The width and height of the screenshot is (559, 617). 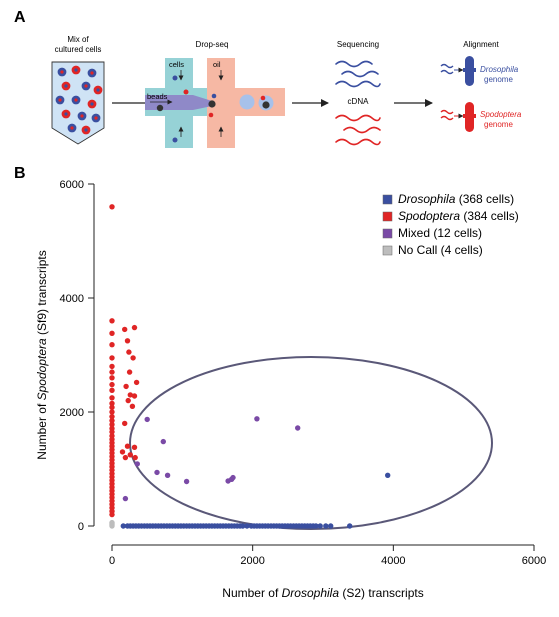 What do you see at coordinates (211, 115) in the screenshot?
I see `red-cell` at bounding box center [211, 115].